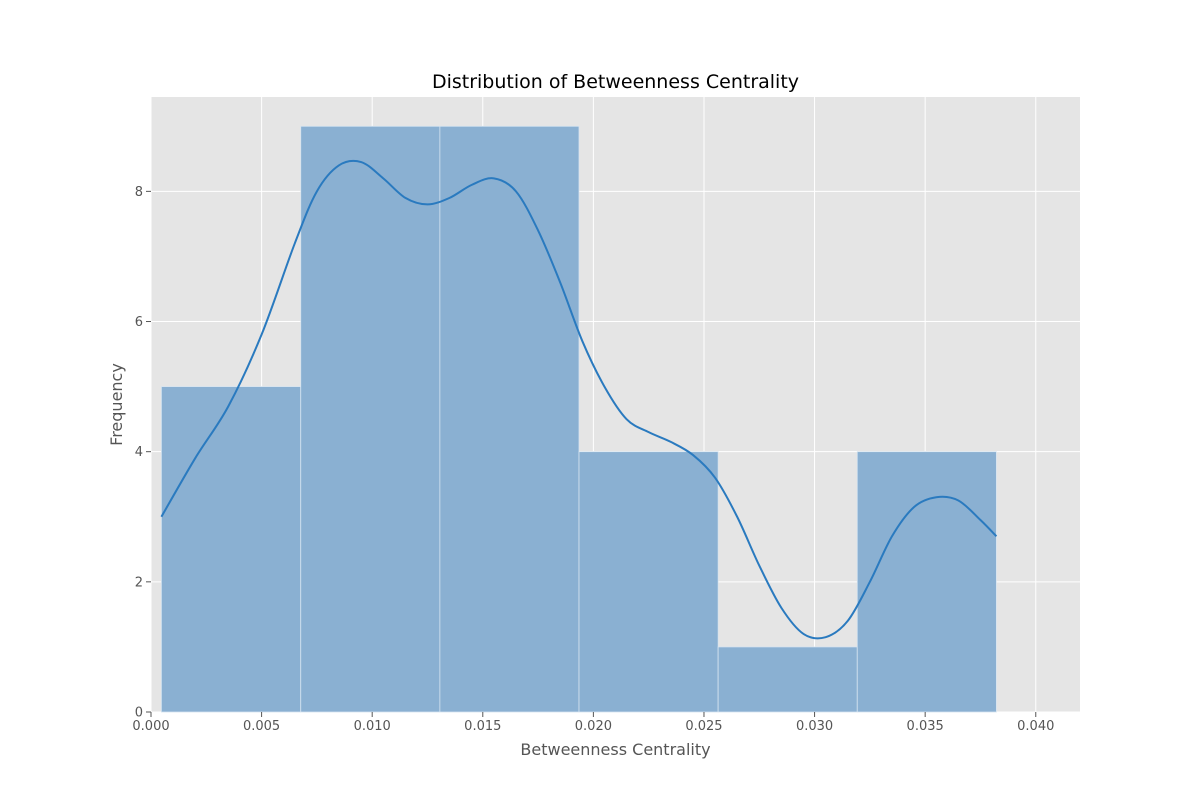  What do you see at coordinates (814, 726) in the screenshot?
I see `x-tick-label: 0.030` at bounding box center [814, 726].